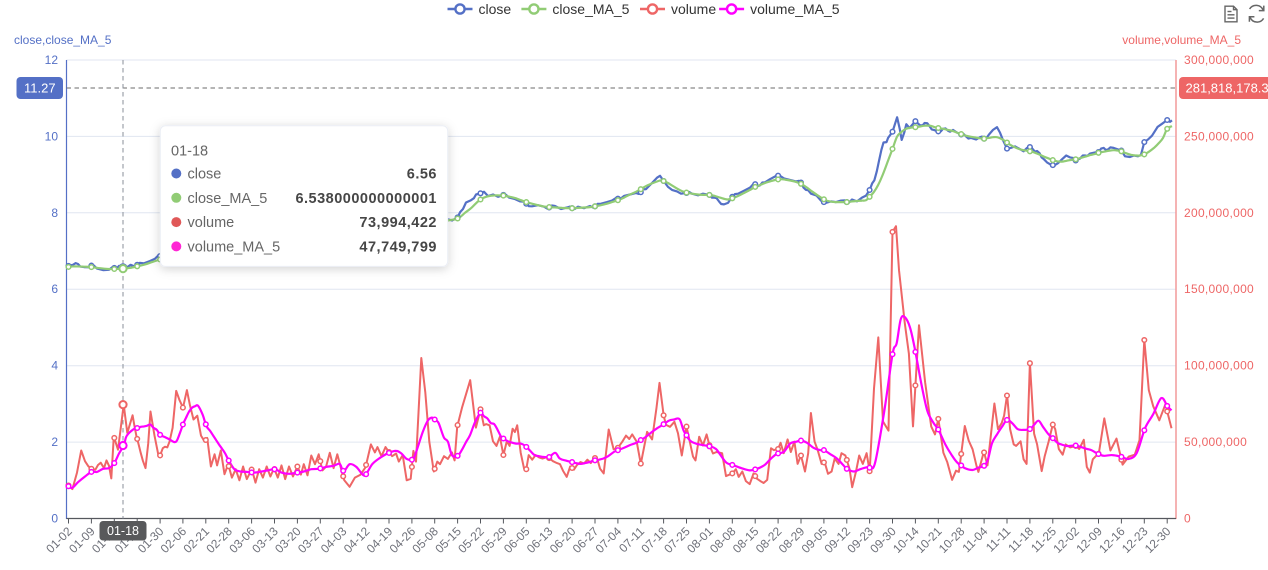  I want to click on svg-text: 8, so click(54, 213).